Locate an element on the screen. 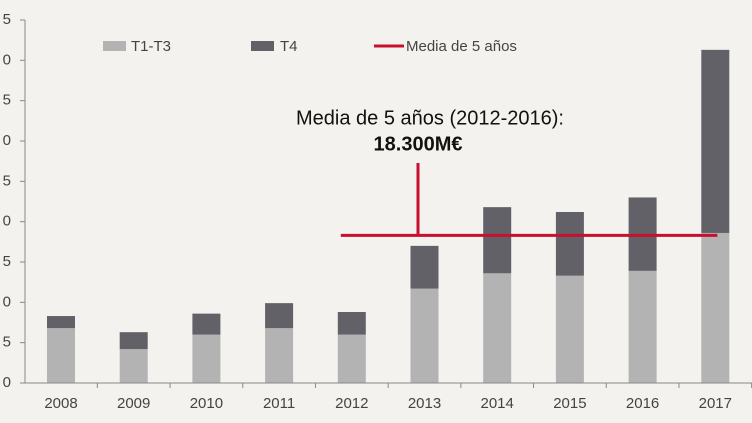 This screenshot has width=752, height=423. x-tick-label: 2017 is located at coordinates (715, 403).